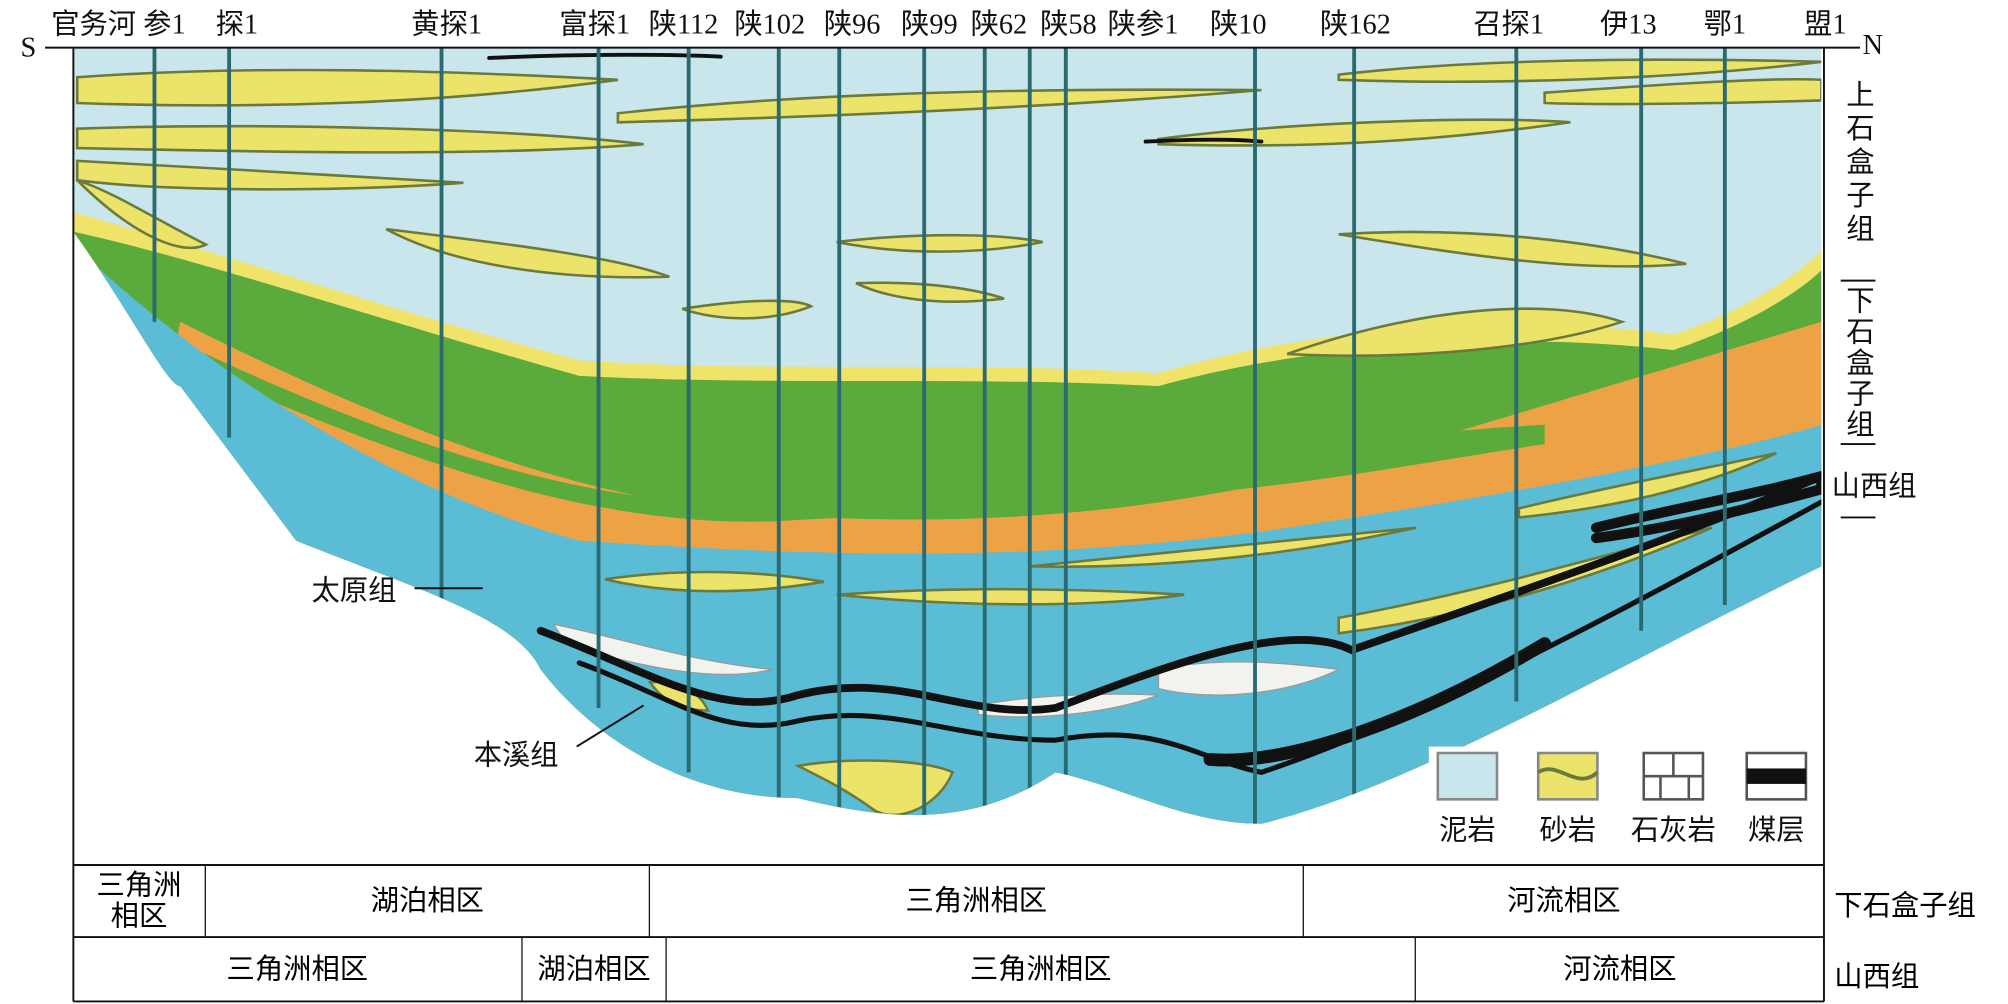 The width and height of the screenshot is (2008, 1004). What do you see at coordinates (1873, 45) in the screenshot?
I see `direction-label: N` at bounding box center [1873, 45].